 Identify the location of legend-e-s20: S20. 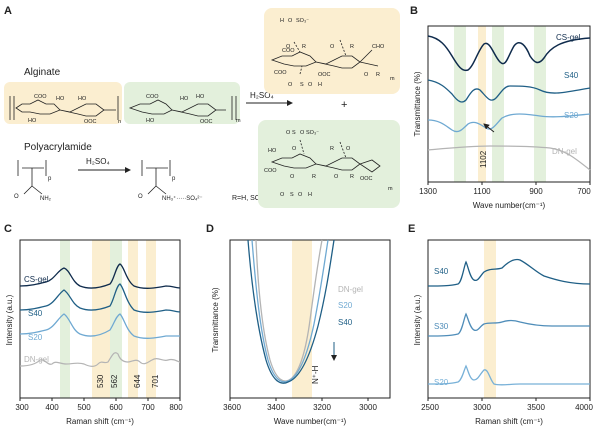
(441, 382).